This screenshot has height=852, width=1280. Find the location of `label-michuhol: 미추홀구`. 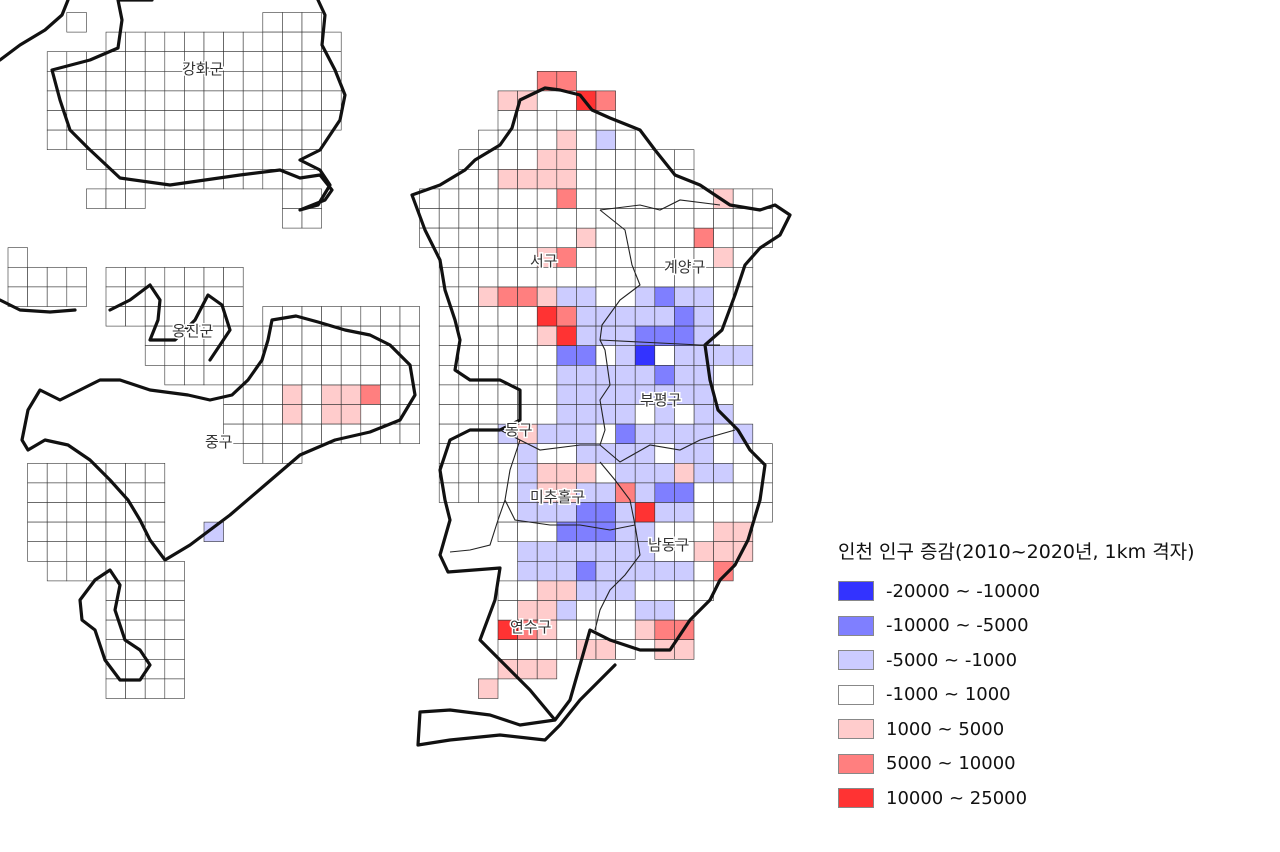

label-michuhol: 미추홀구 is located at coordinates (557, 497).